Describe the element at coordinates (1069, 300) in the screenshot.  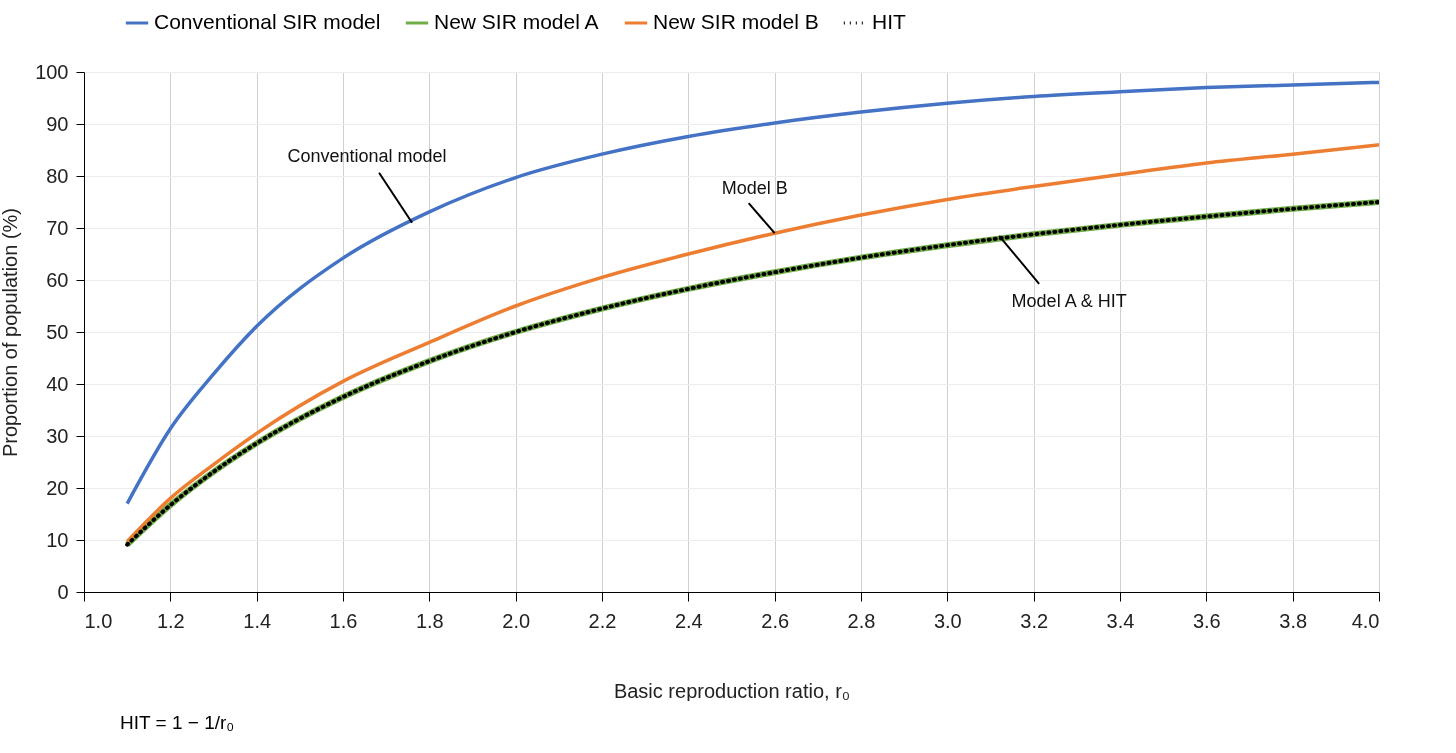
I see `annotation: Model A & HIT` at that location.